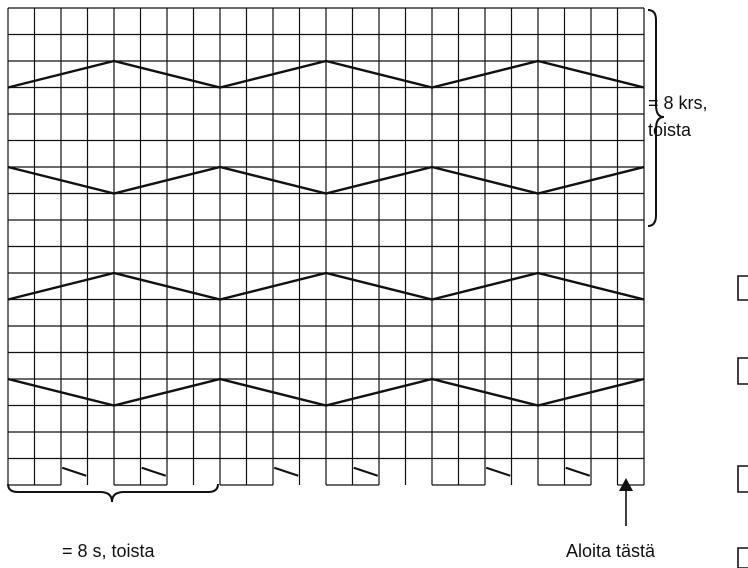 The width and height of the screenshot is (748, 568). Describe the element at coordinates (611, 551) in the screenshot. I see `start-here-label: Aloita tästä` at that location.